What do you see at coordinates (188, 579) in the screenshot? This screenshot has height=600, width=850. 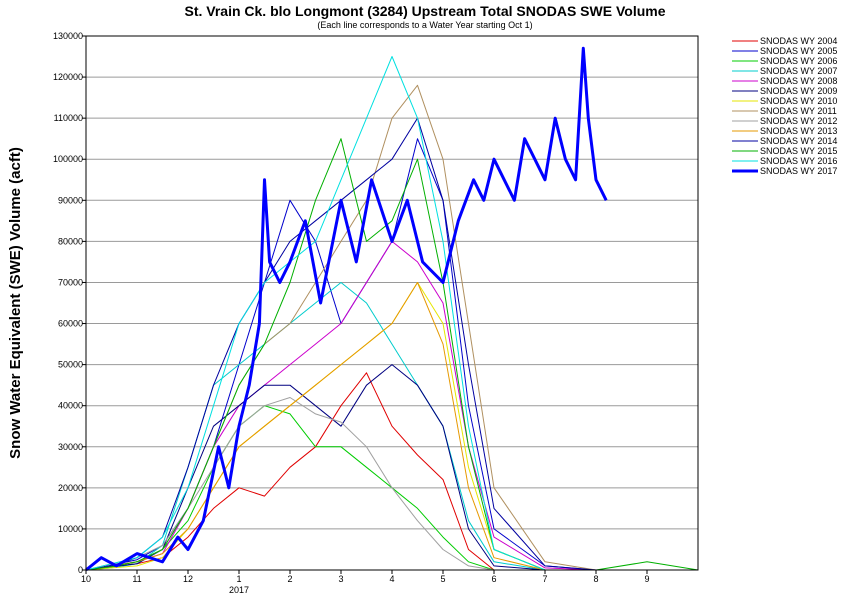 I see `x-tick-label: 12` at bounding box center [188, 579].